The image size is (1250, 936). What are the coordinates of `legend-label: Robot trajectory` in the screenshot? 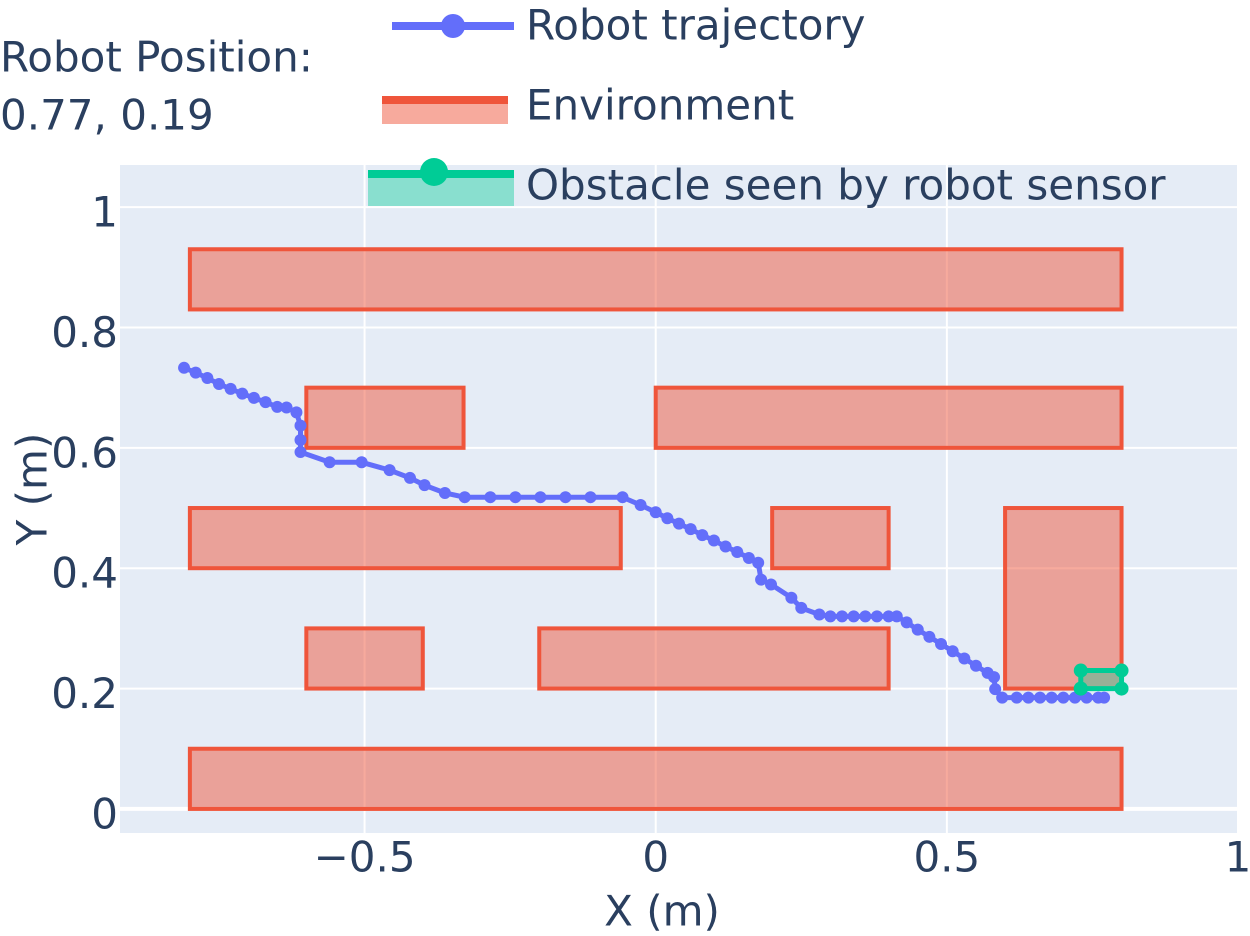 It's located at (696, 25).